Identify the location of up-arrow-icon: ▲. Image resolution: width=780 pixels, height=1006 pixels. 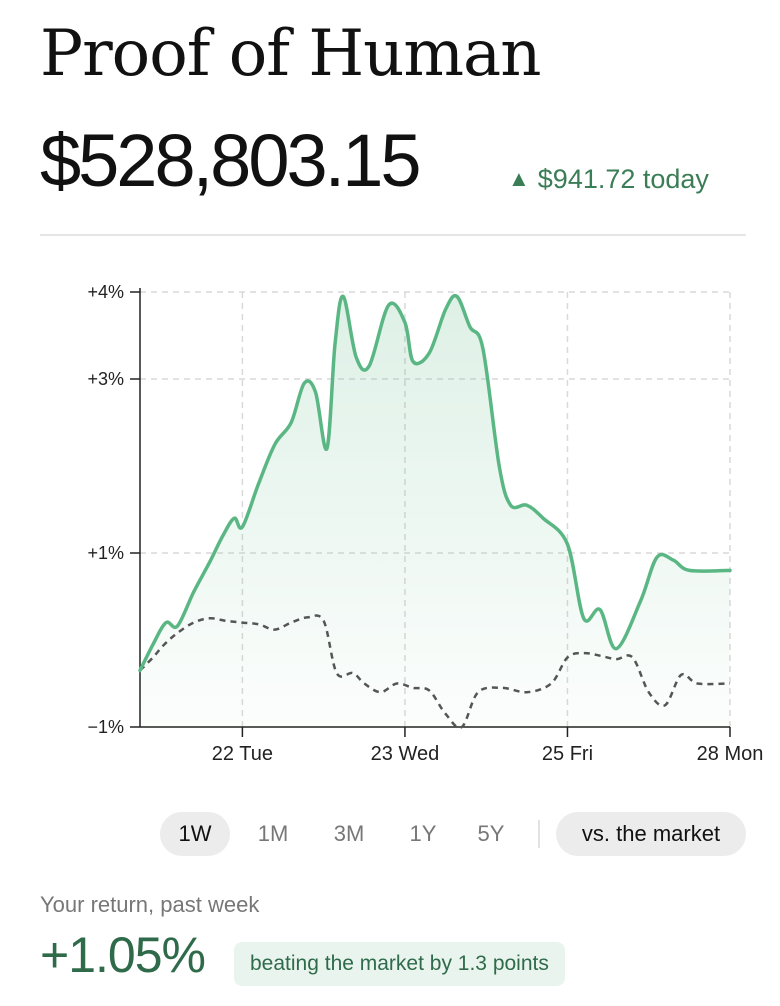
(519, 178).